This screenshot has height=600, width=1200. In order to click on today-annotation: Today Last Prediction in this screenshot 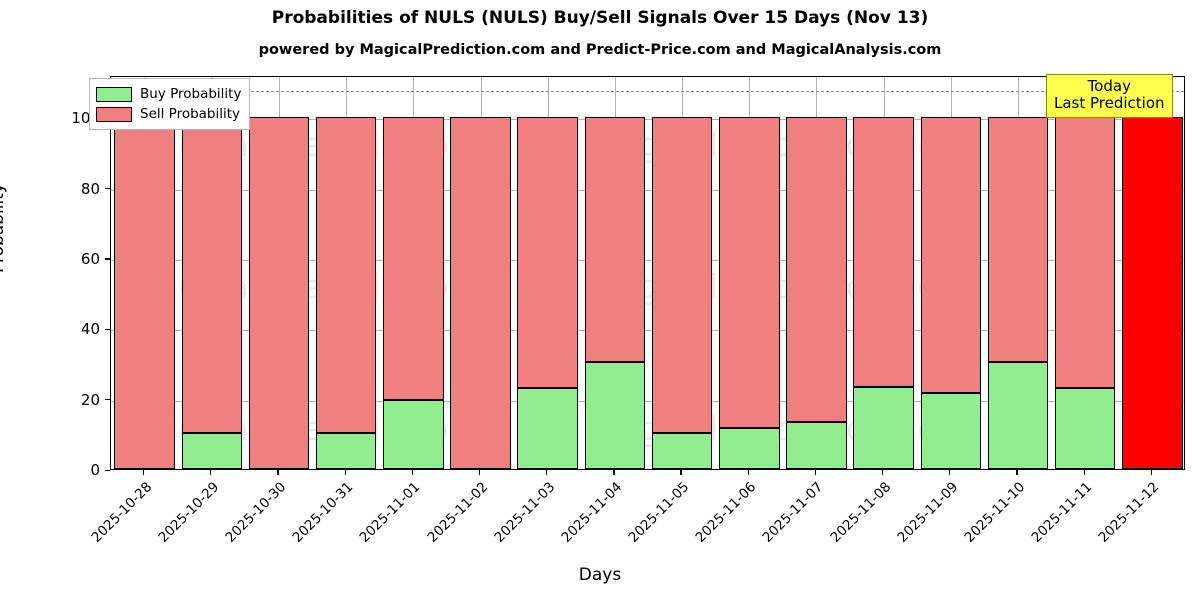, I will do `click(1109, 96)`.